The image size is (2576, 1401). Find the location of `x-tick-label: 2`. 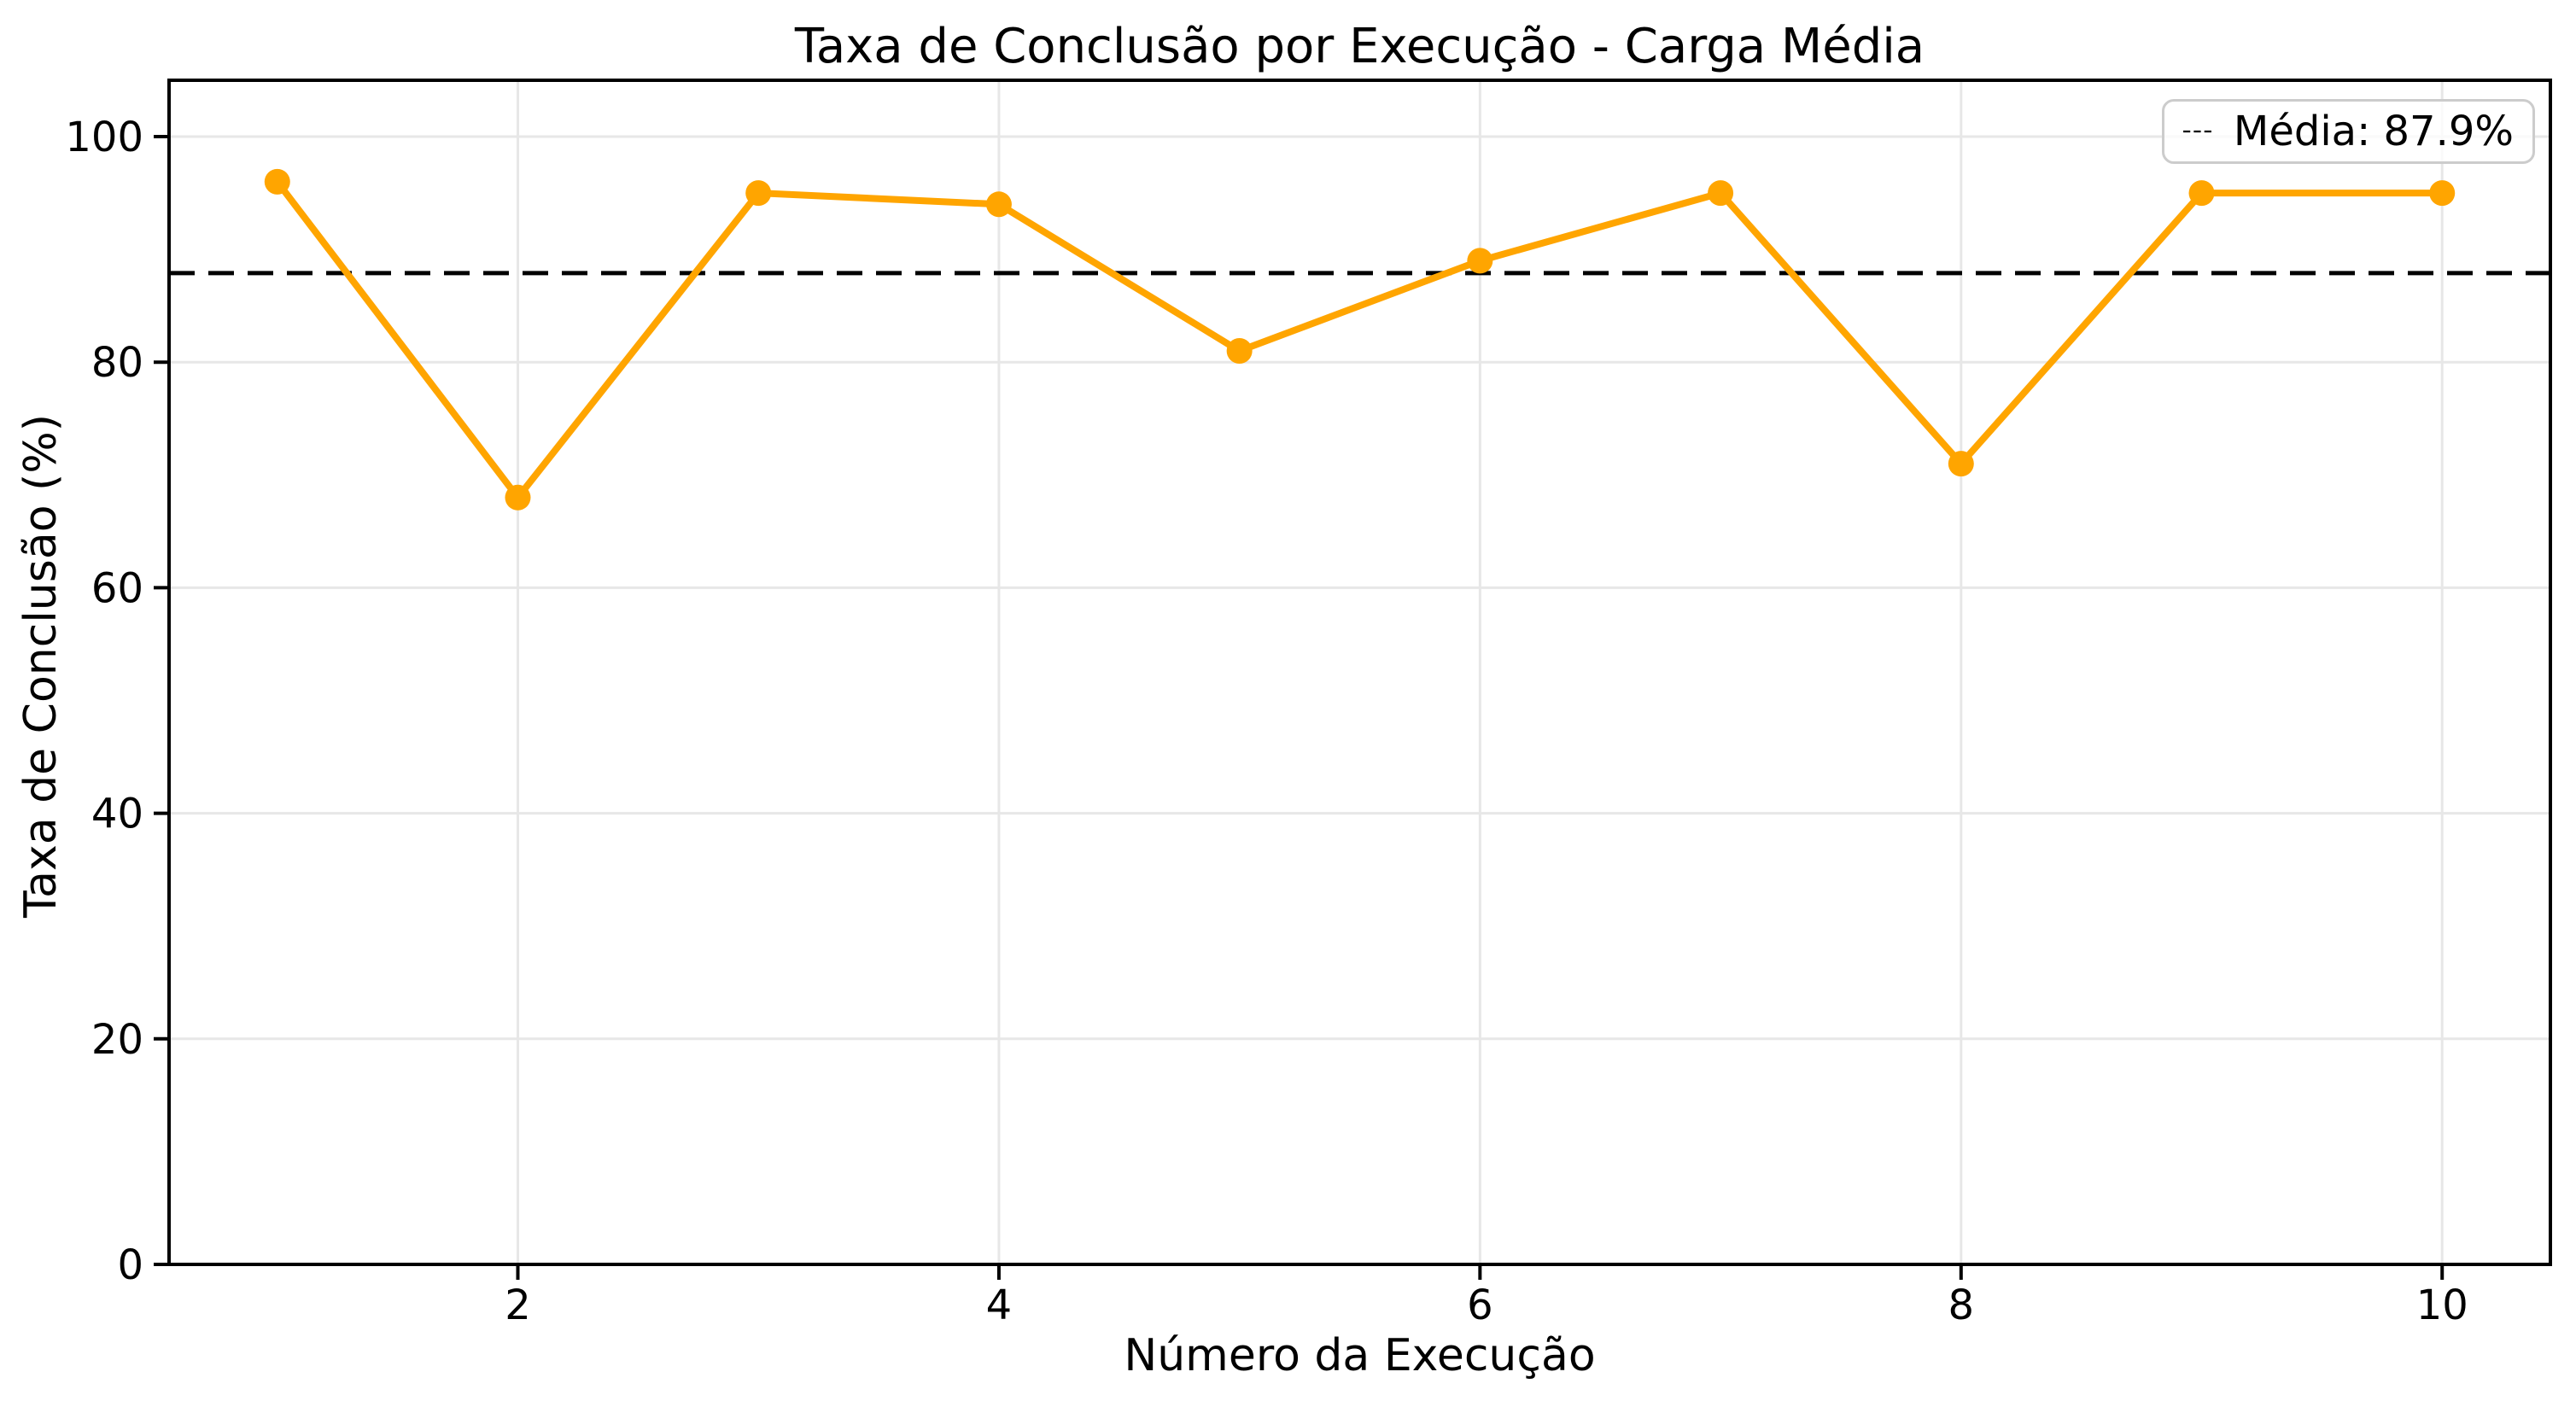

x-tick-label: 2 is located at coordinates (518, 1305).